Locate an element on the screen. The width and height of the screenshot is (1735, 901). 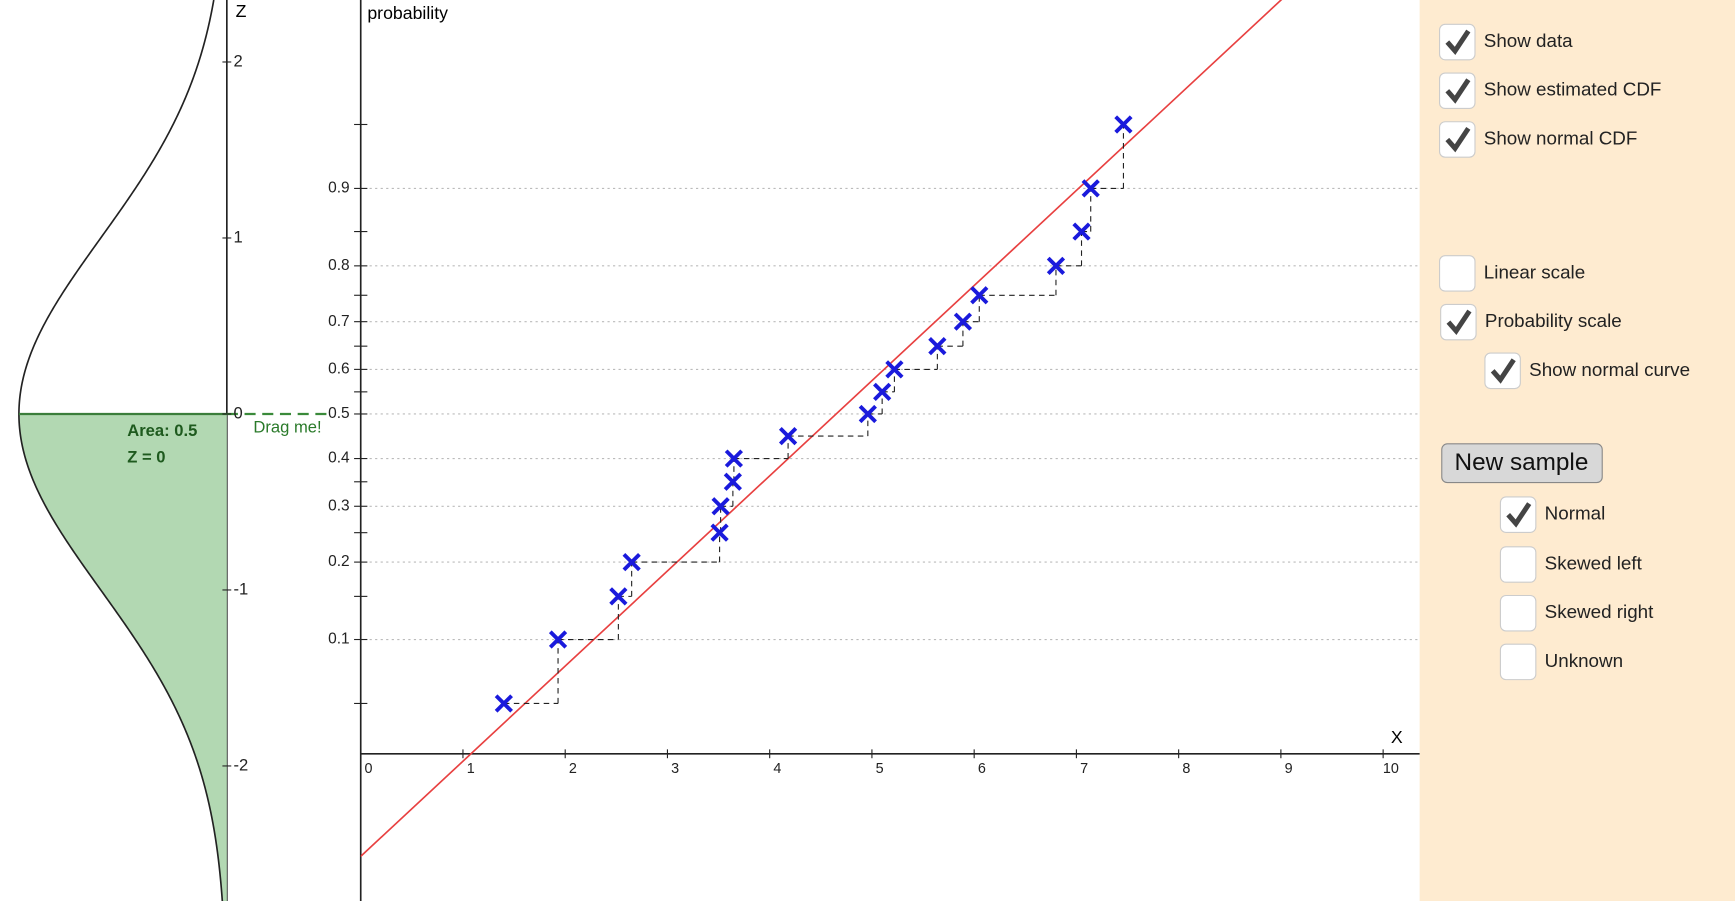
normal-curve is located at coordinates (121, 450).